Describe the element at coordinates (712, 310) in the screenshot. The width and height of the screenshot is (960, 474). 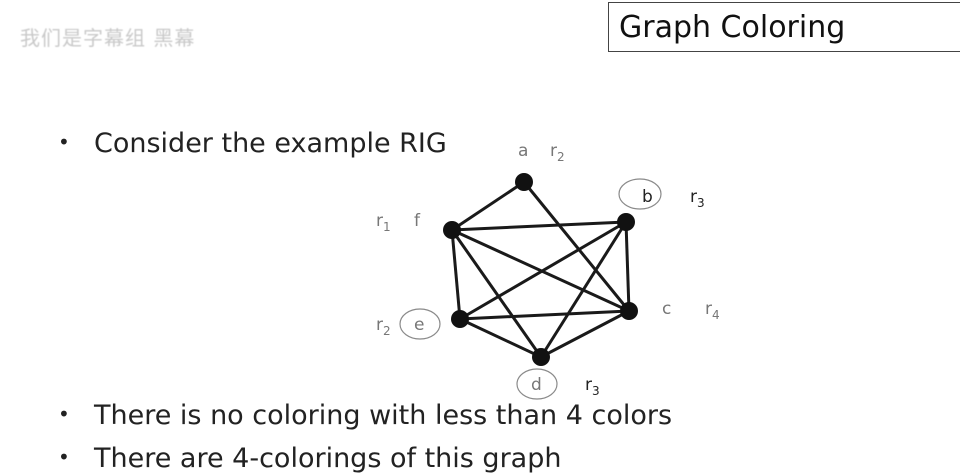
I see `register-label-c: r4` at that location.